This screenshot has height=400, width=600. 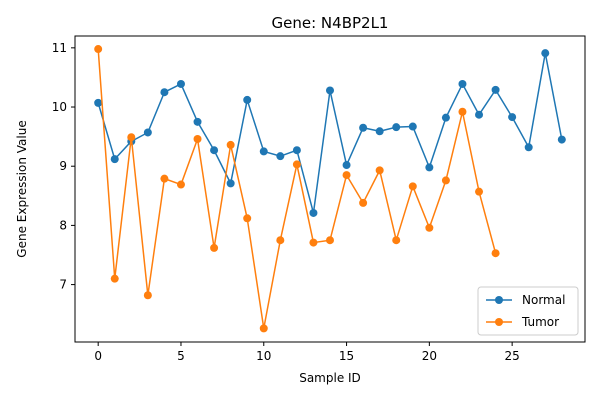 I want to click on x-tick-label: 20, so click(x=429, y=356).